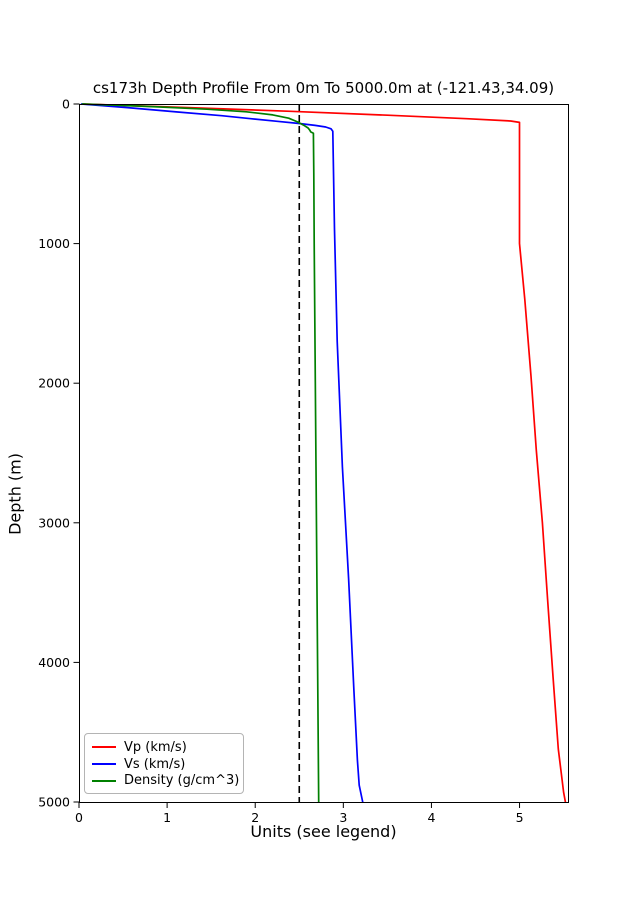 This screenshot has width=630, height=900. I want to click on density-line-swatch, so click(104, 780).